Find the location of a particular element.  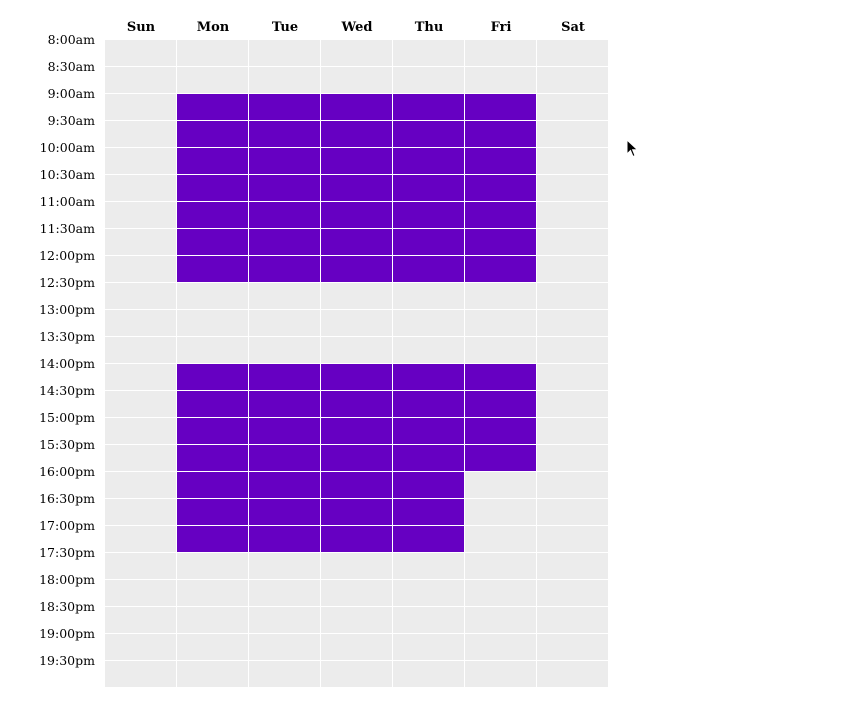

time-slot-thu-1030am is located at coordinates (428, 188).